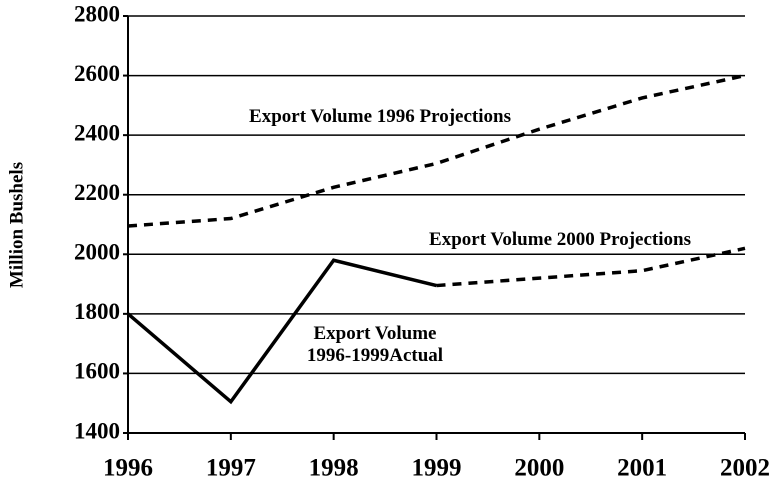 The width and height of the screenshot is (777, 489). What do you see at coordinates (437, 468) in the screenshot?
I see `x-tick-label: 1999` at bounding box center [437, 468].